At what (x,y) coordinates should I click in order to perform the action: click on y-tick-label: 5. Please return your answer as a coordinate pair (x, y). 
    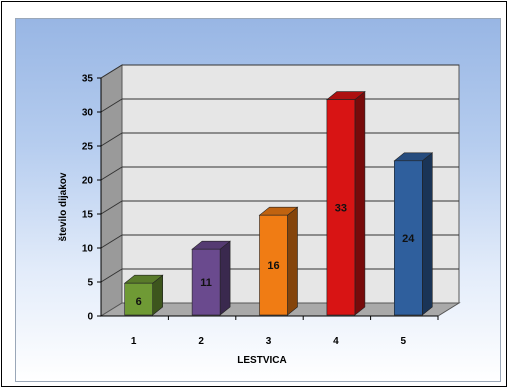
    Looking at the image, I should click on (90, 283).